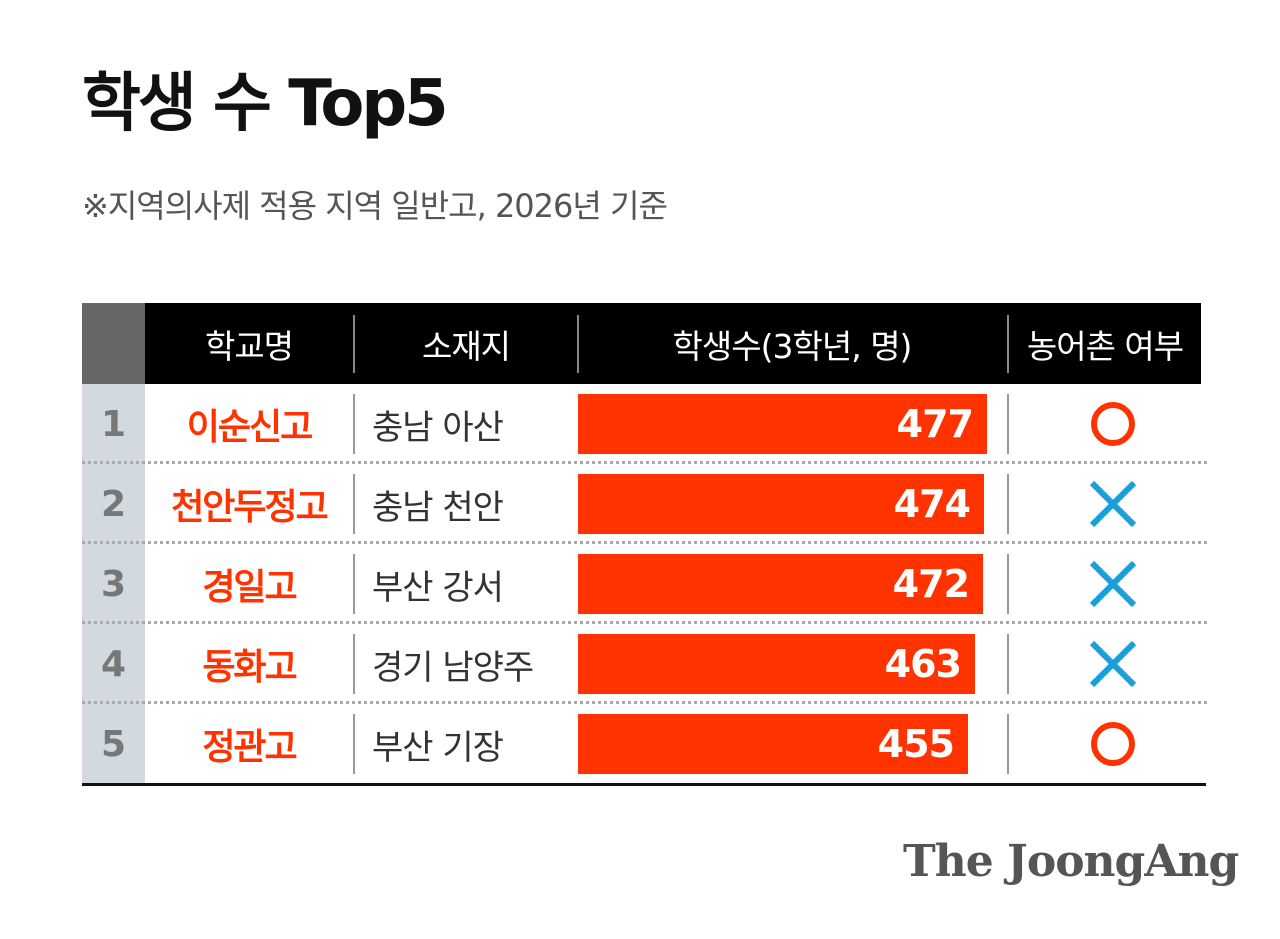 This screenshot has width=1280, height=939. What do you see at coordinates (375, 206) in the screenshot?
I see `chart-subtitle: ※지역의사제 적용 지역 일반고, 2026년 기준` at bounding box center [375, 206].